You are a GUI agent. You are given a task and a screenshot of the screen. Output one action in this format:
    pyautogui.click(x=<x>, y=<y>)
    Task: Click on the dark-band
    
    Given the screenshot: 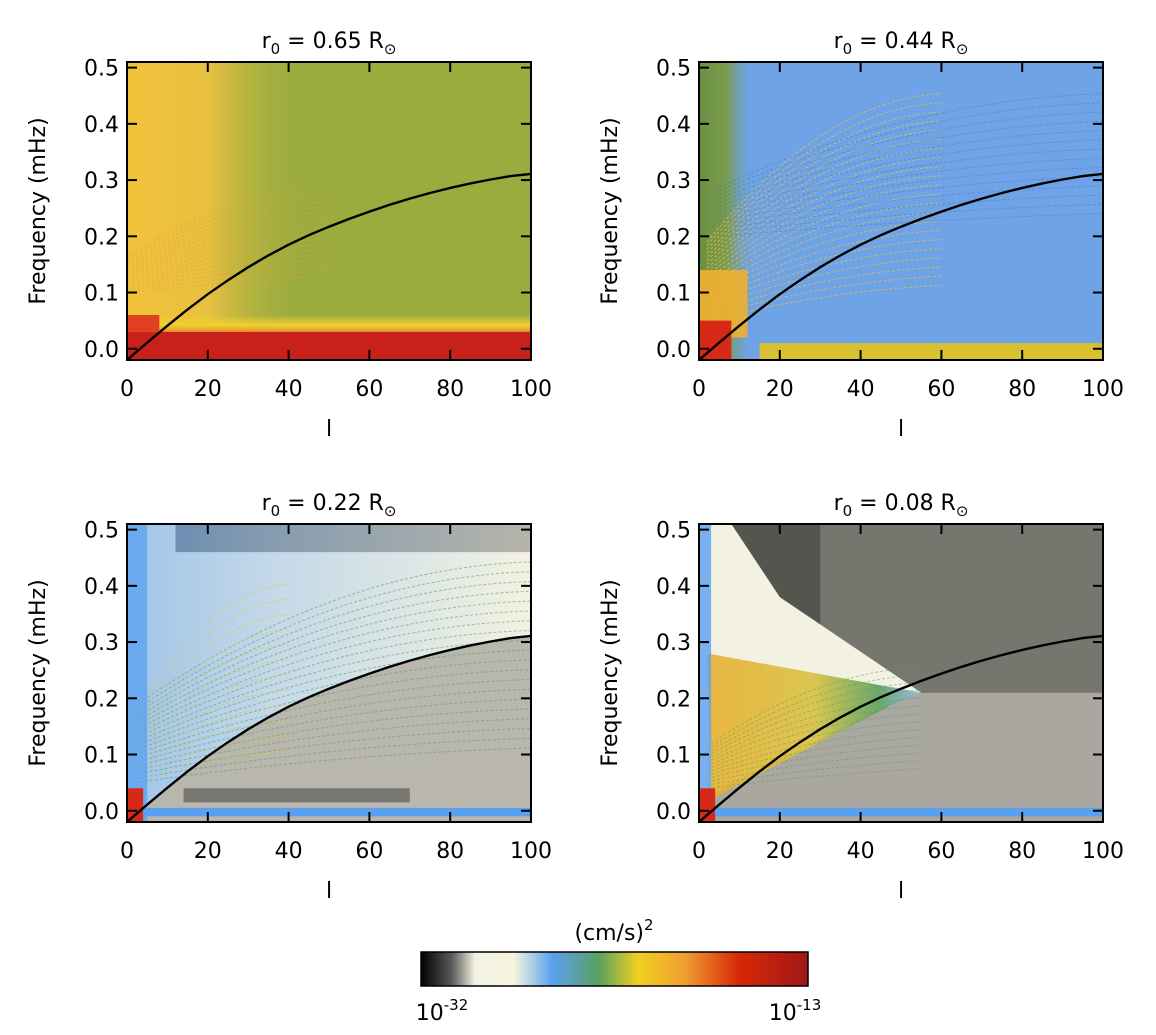 What is the action you would take?
    pyautogui.click(x=296, y=795)
    